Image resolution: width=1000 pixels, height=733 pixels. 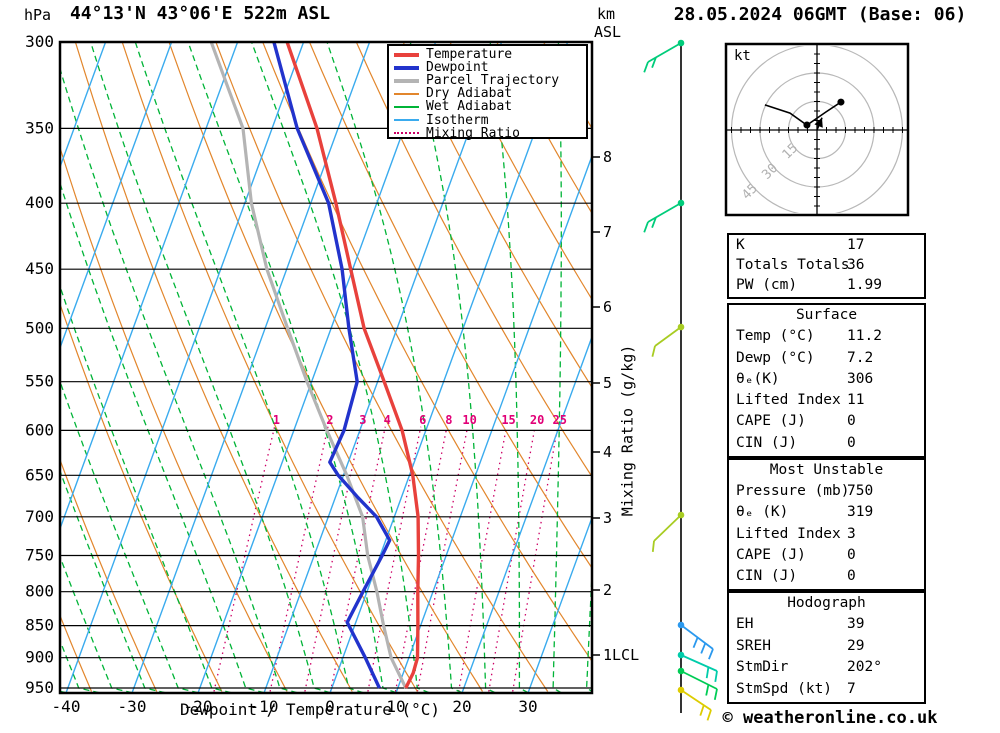 What do you see at coordinates (332, 366) in the screenshot?
I see `dewpoint-curve` at bounding box center [332, 366].